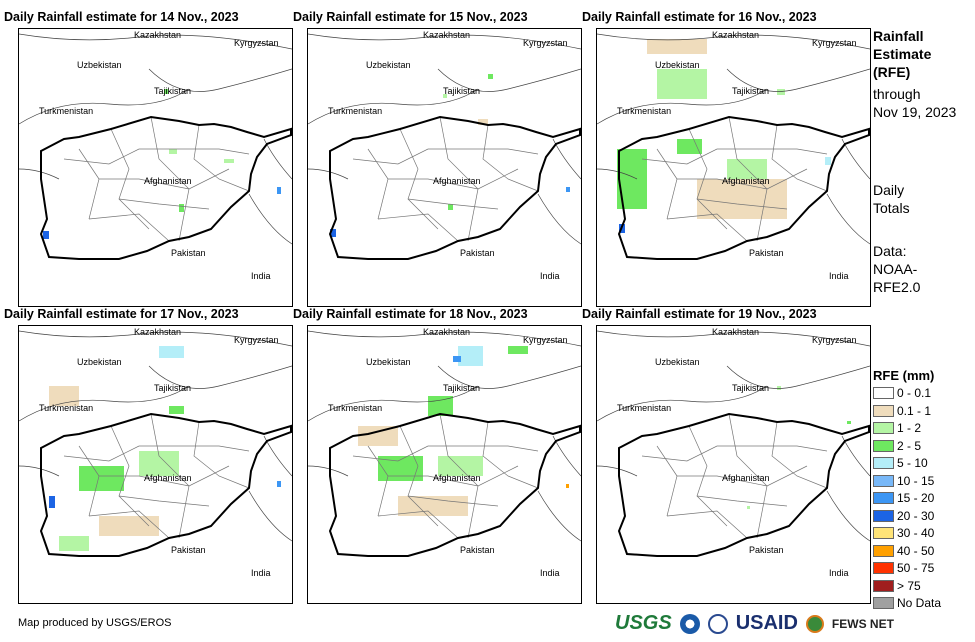  What do you see at coordinates (66, 111) in the screenshot?
I see `country-label-turkmenistan: Turkmenistan` at bounding box center [66, 111].